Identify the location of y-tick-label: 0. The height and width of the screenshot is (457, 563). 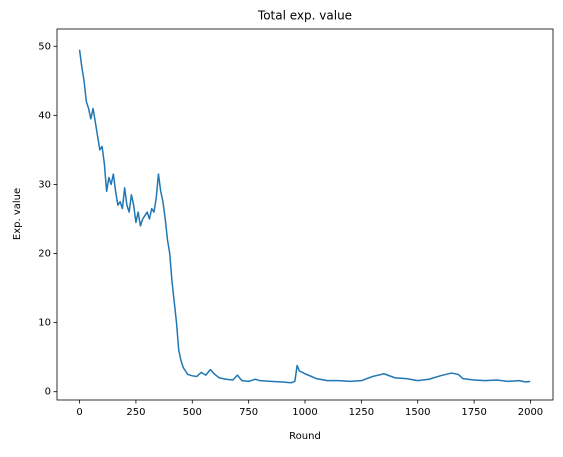
(48, 392).